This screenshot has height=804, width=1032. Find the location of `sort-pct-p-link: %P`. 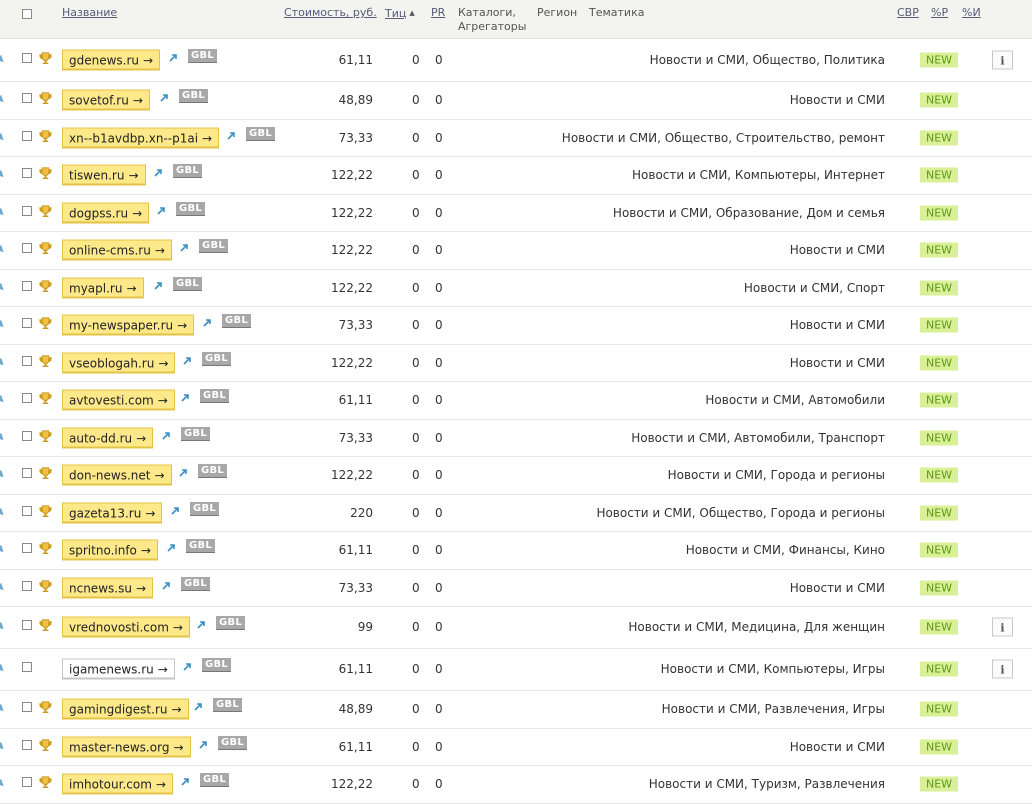

sort-pct-p-link: %P is located at coordinates (940, 12).